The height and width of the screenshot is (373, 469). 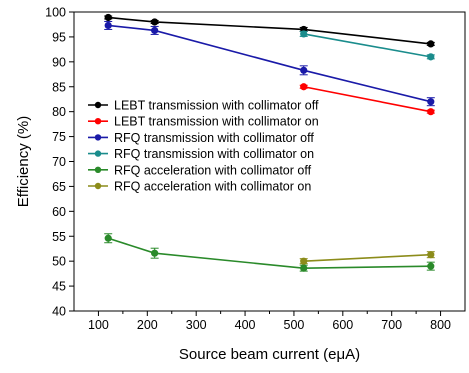 I want to click on y-tick-label: 55, so click(x=59, y=237).